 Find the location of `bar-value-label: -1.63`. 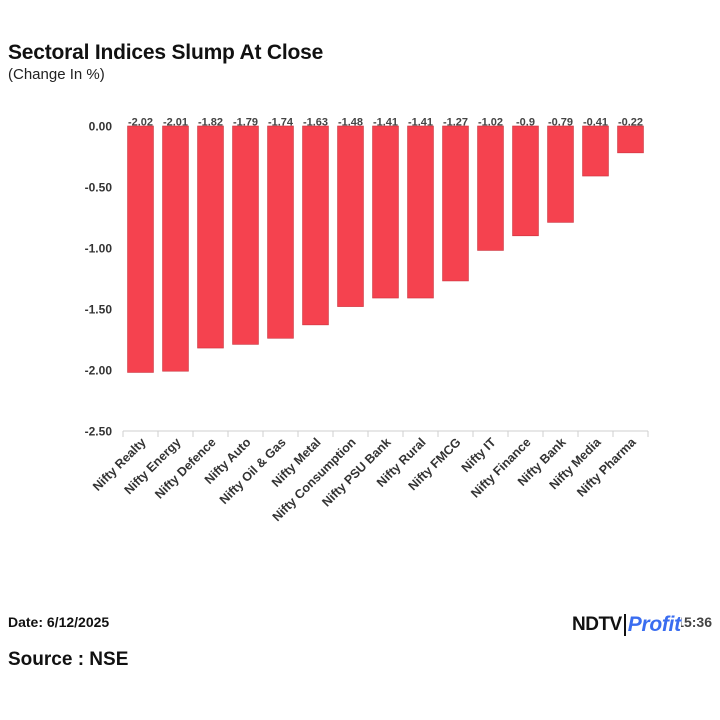

bar-value-label: -1.63 is located at coordinates (315, 123).